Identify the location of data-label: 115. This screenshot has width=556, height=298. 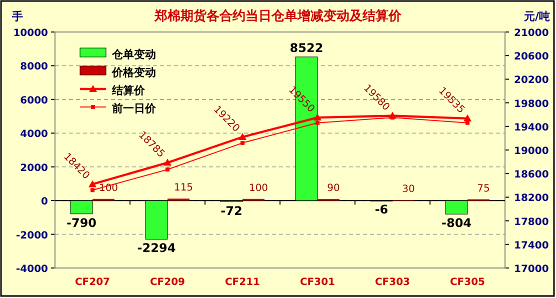
(184, 188).